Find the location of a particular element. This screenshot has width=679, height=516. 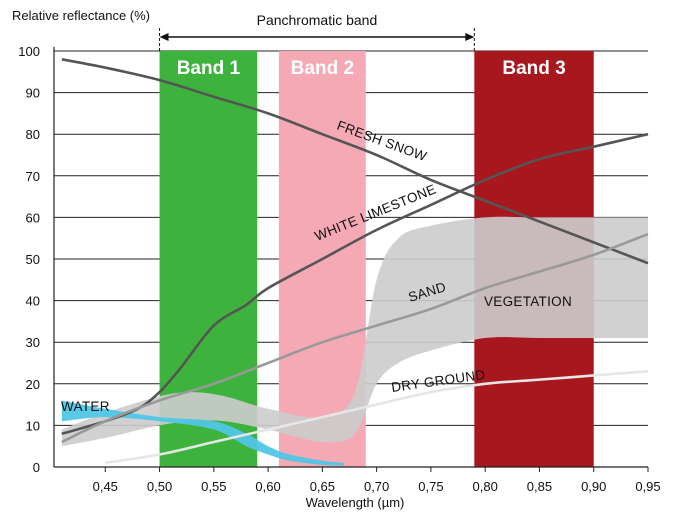

area-water is located at coordinates (203, 433).